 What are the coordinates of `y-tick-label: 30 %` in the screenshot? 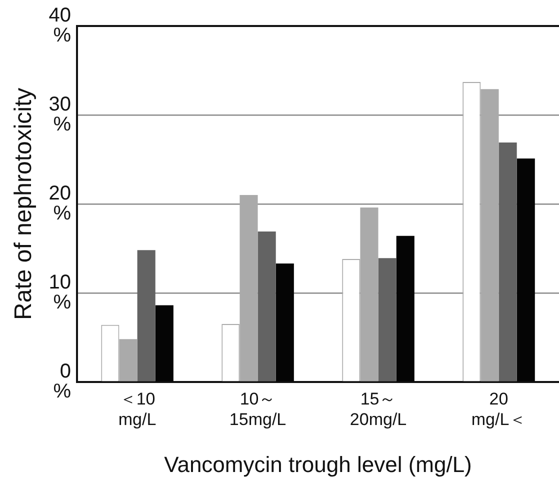 It's located at (60, 114).